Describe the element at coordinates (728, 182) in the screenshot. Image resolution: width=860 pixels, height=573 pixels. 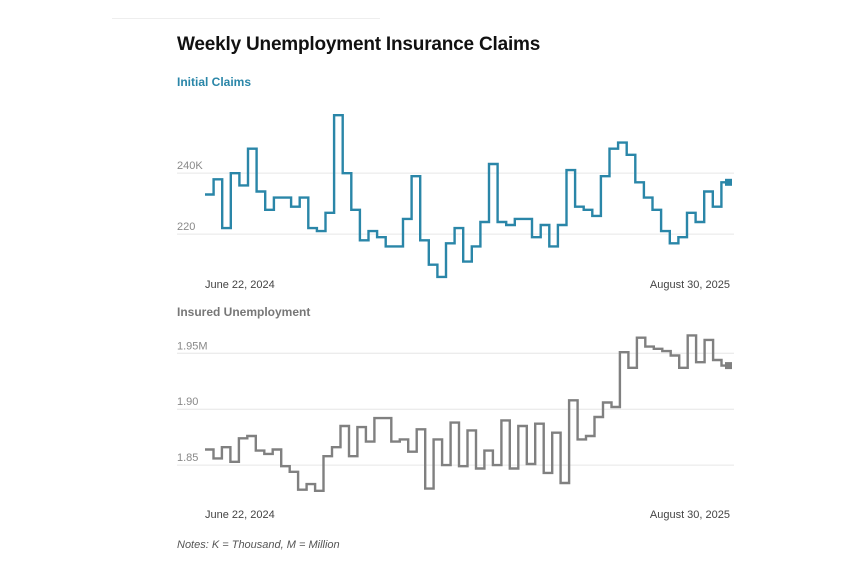
I see `initial-claims-last-value-marker` at that location.